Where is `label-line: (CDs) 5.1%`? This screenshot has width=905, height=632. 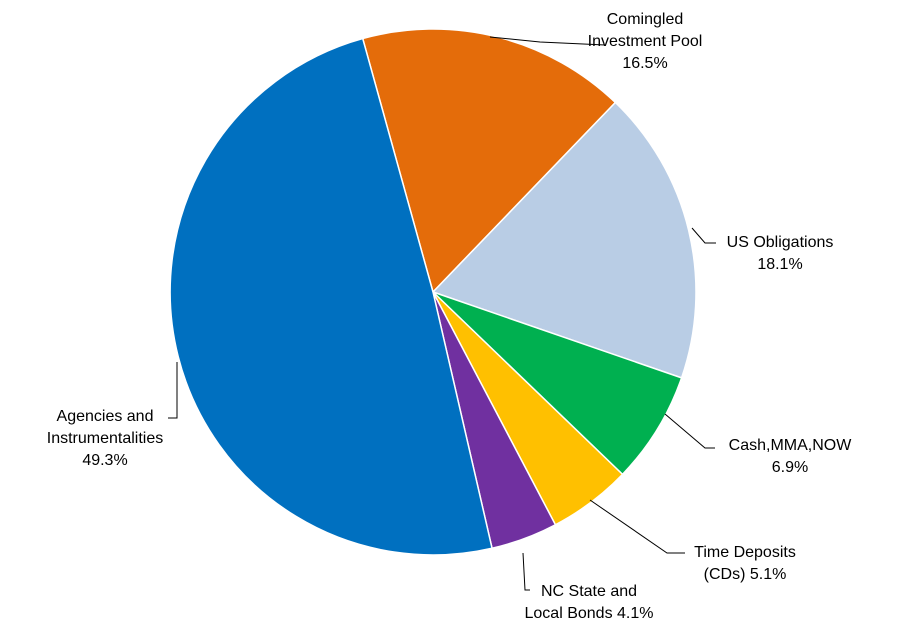 label-line: (CDs) 5.1% is located at coordinates (745, 574).